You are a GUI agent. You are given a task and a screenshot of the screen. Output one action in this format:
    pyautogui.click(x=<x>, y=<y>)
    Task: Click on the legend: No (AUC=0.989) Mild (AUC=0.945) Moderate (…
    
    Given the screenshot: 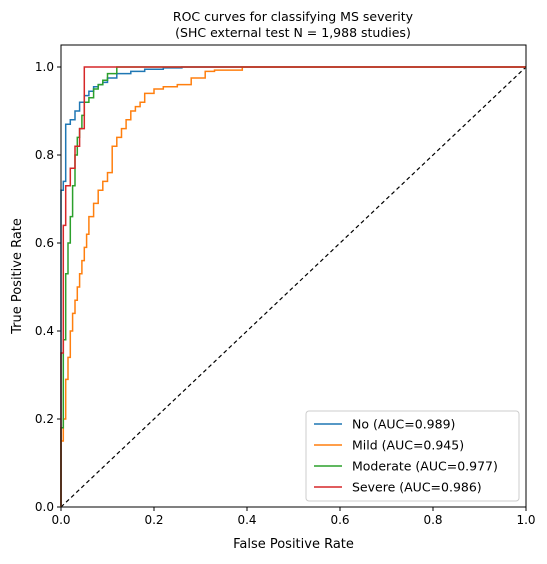 What is the action you would take?
    pyautogui.click(x=412, y=456)
    